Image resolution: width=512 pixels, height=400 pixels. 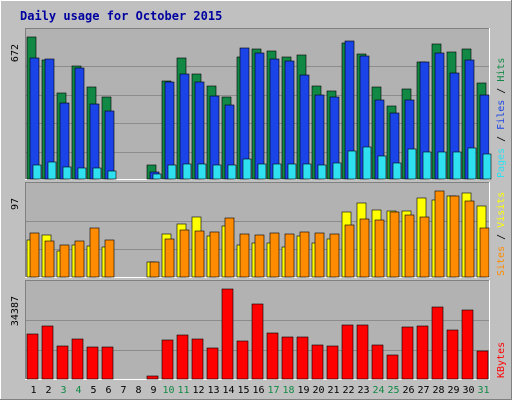 I want to click on x-tick-label: 29, so click(x=453, y=390).